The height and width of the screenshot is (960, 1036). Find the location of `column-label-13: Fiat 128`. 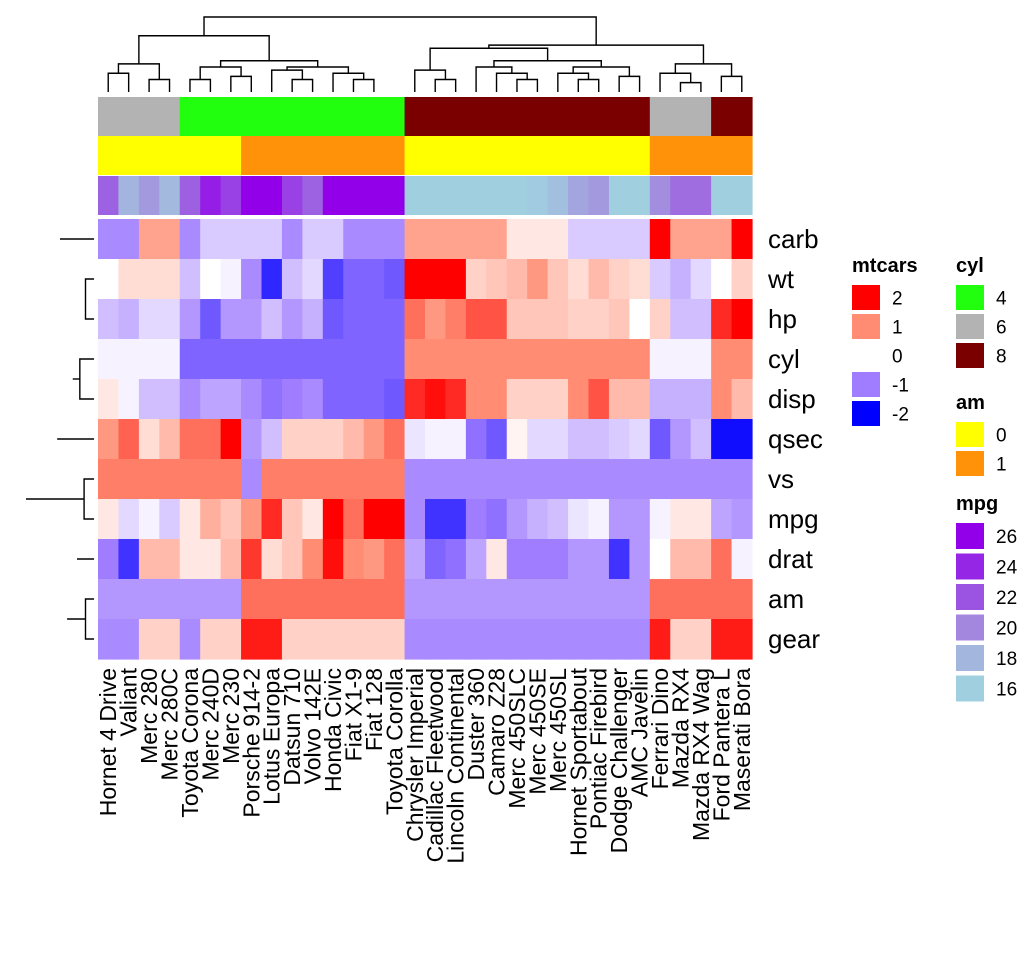

column-label-13: Fiat 128 is located at coordinates (374, 709).